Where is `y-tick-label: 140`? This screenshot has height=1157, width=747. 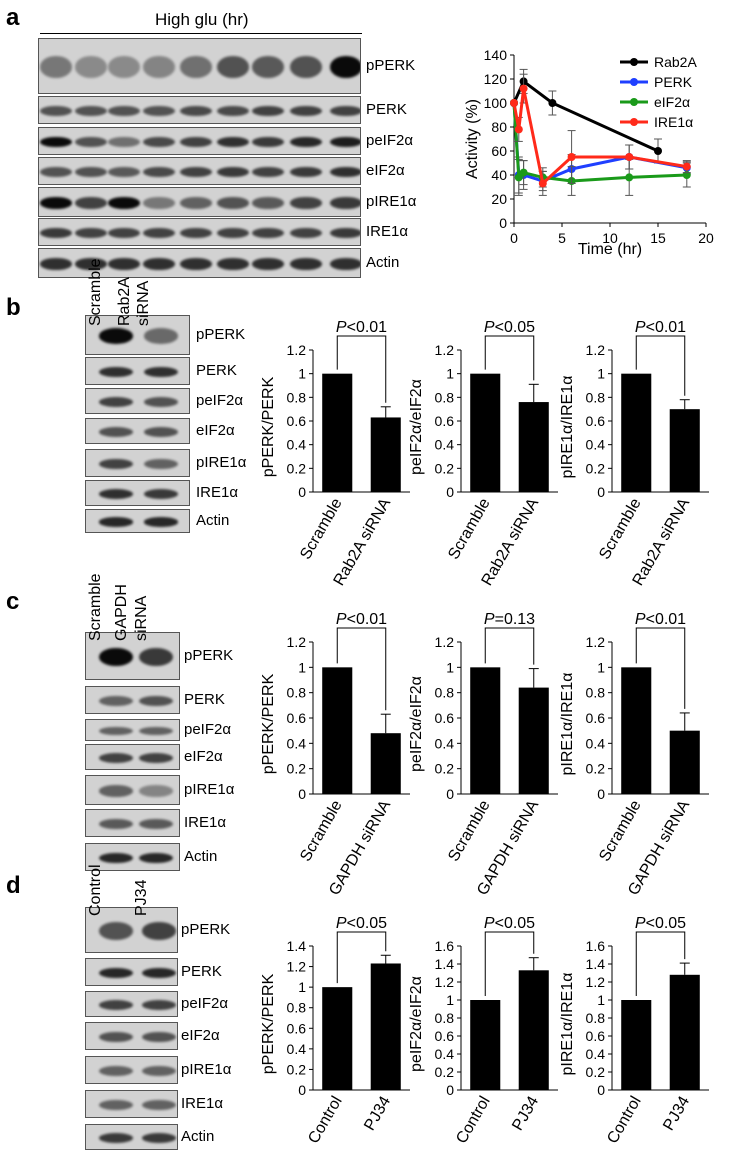 y-tick-label: 140 is located at coordinates (496, 55).